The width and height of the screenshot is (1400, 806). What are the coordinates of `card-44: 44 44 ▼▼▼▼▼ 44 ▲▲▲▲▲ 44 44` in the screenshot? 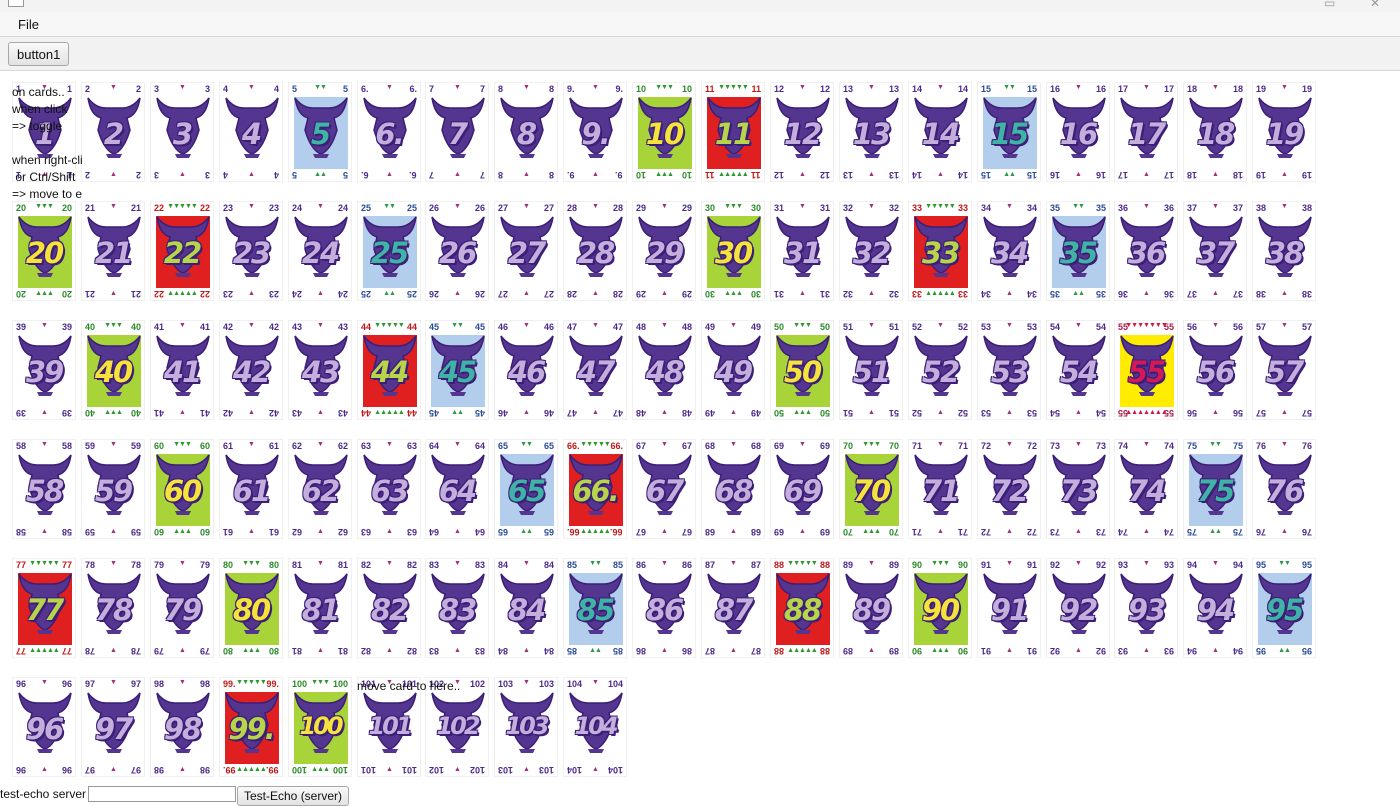 It's located at (389, 370).